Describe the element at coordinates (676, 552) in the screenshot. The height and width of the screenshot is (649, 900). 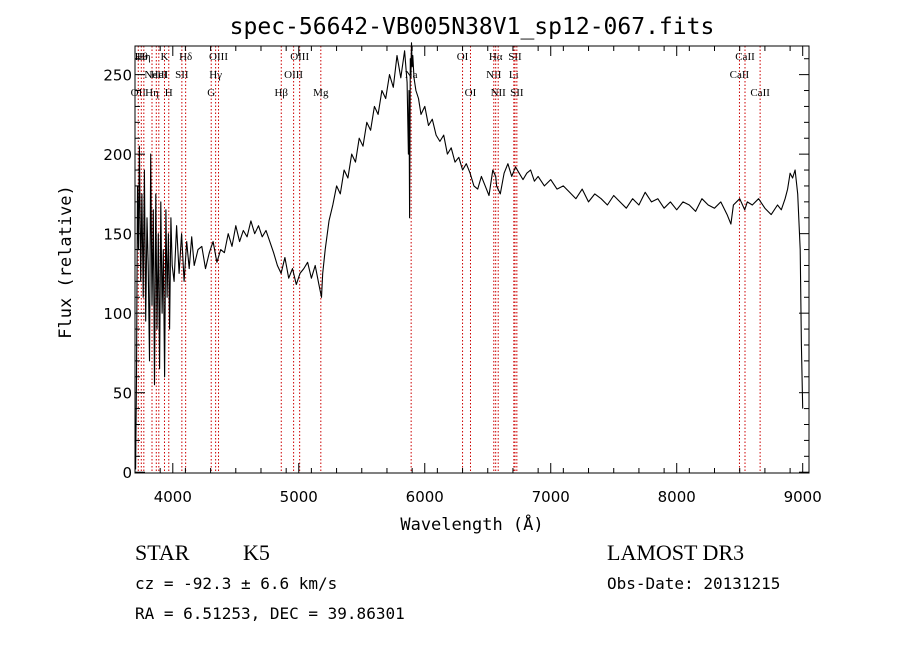
I see `survey-label: LAMOST DR3` at that location.